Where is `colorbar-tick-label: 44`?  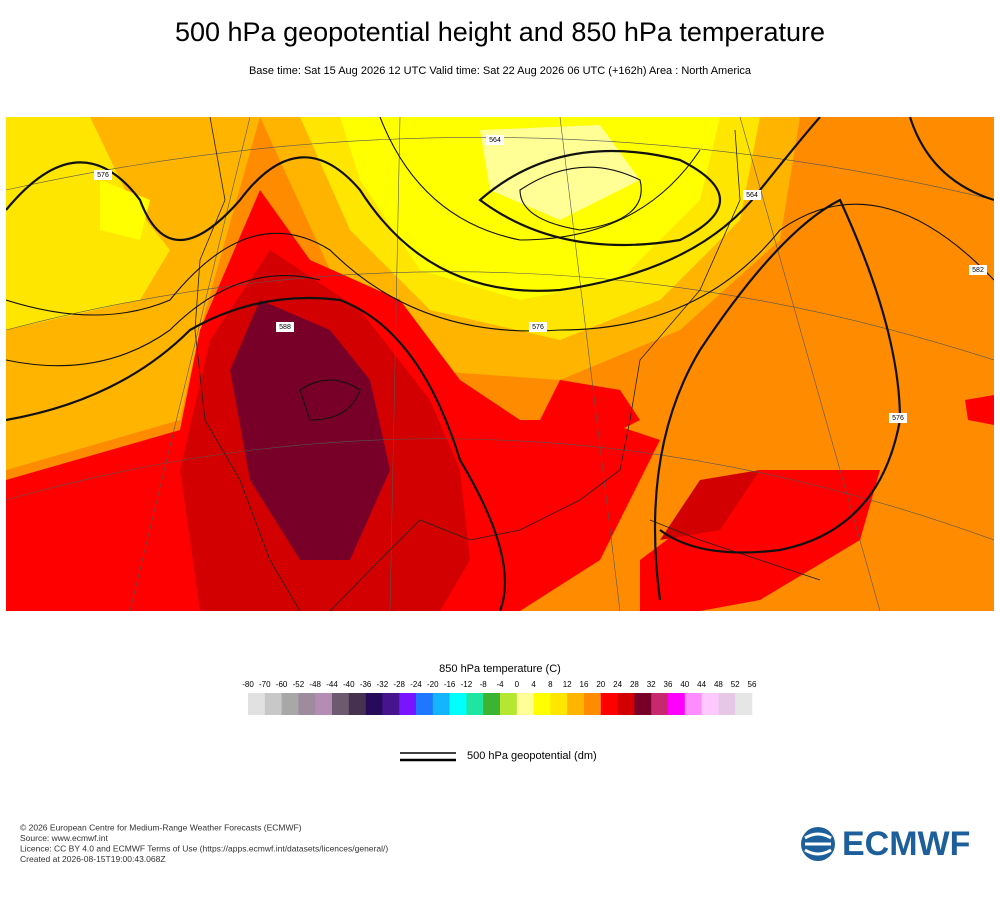 colorbar-tick-label: 44 is located at coordinates (701, 684).